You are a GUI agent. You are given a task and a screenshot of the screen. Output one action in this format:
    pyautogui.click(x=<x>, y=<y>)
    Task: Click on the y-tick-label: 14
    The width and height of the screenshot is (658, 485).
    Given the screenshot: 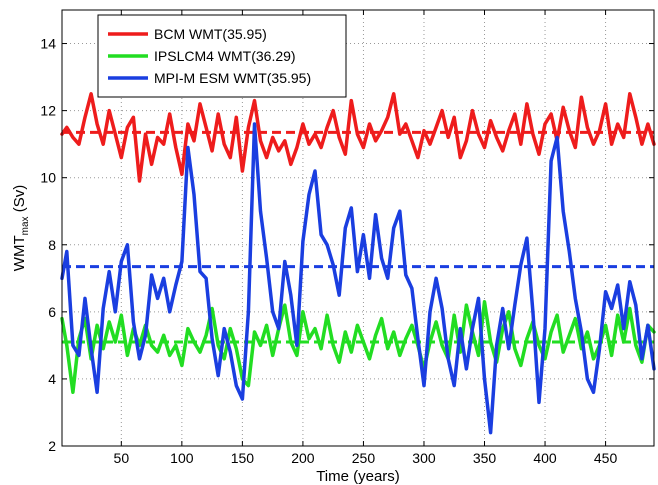 What is the action you would take?
    pyautogui.click(x=48, y=44)
    